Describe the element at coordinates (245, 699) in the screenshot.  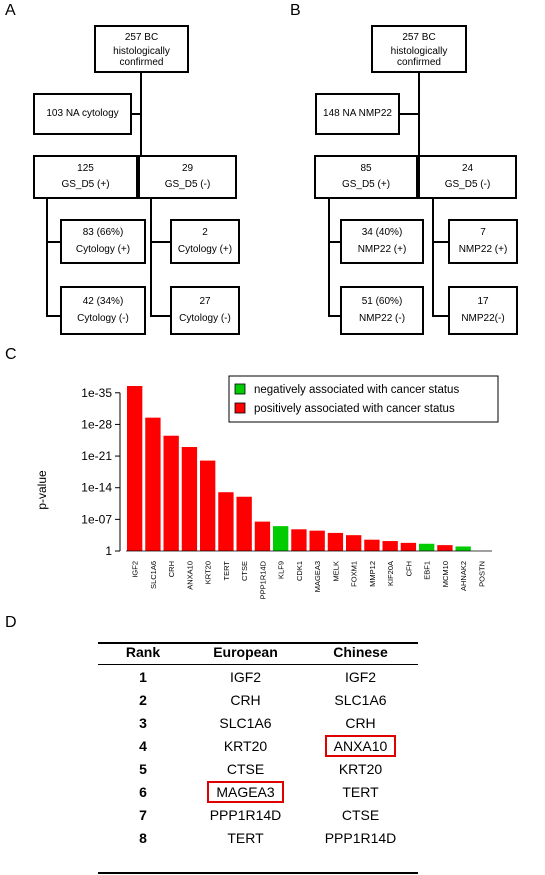
I see `european-gene-cell: CRH` at that location.